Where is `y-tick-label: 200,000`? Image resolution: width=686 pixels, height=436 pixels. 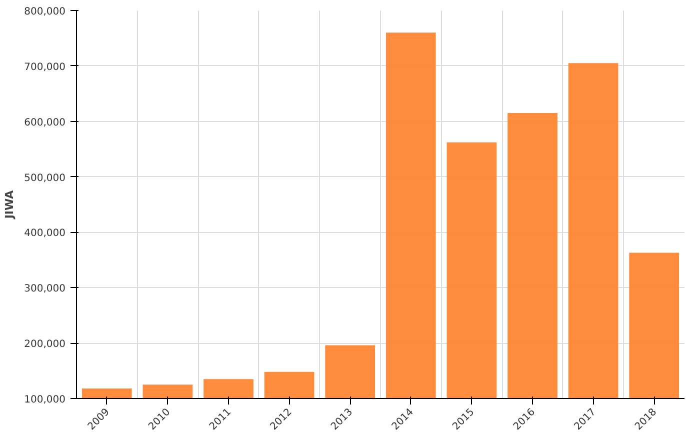
y-tick-label: 200,000 is located at coordinates (45, 344).